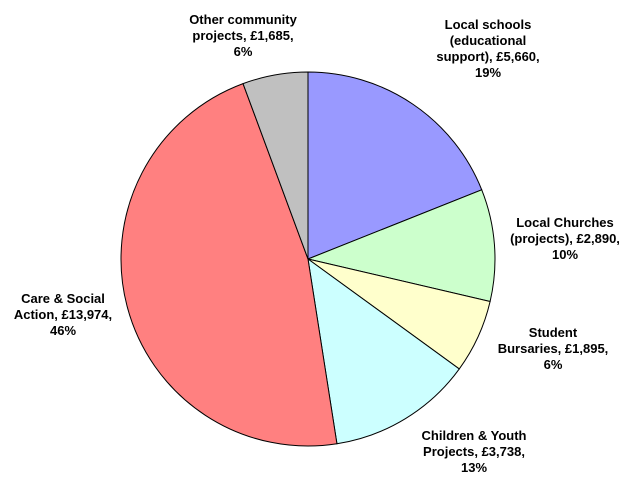  What do you see at coordinates (63, 298) in the screenshot?
I see `slice-label-line: Care & Social` at bounding box center [63, 298].